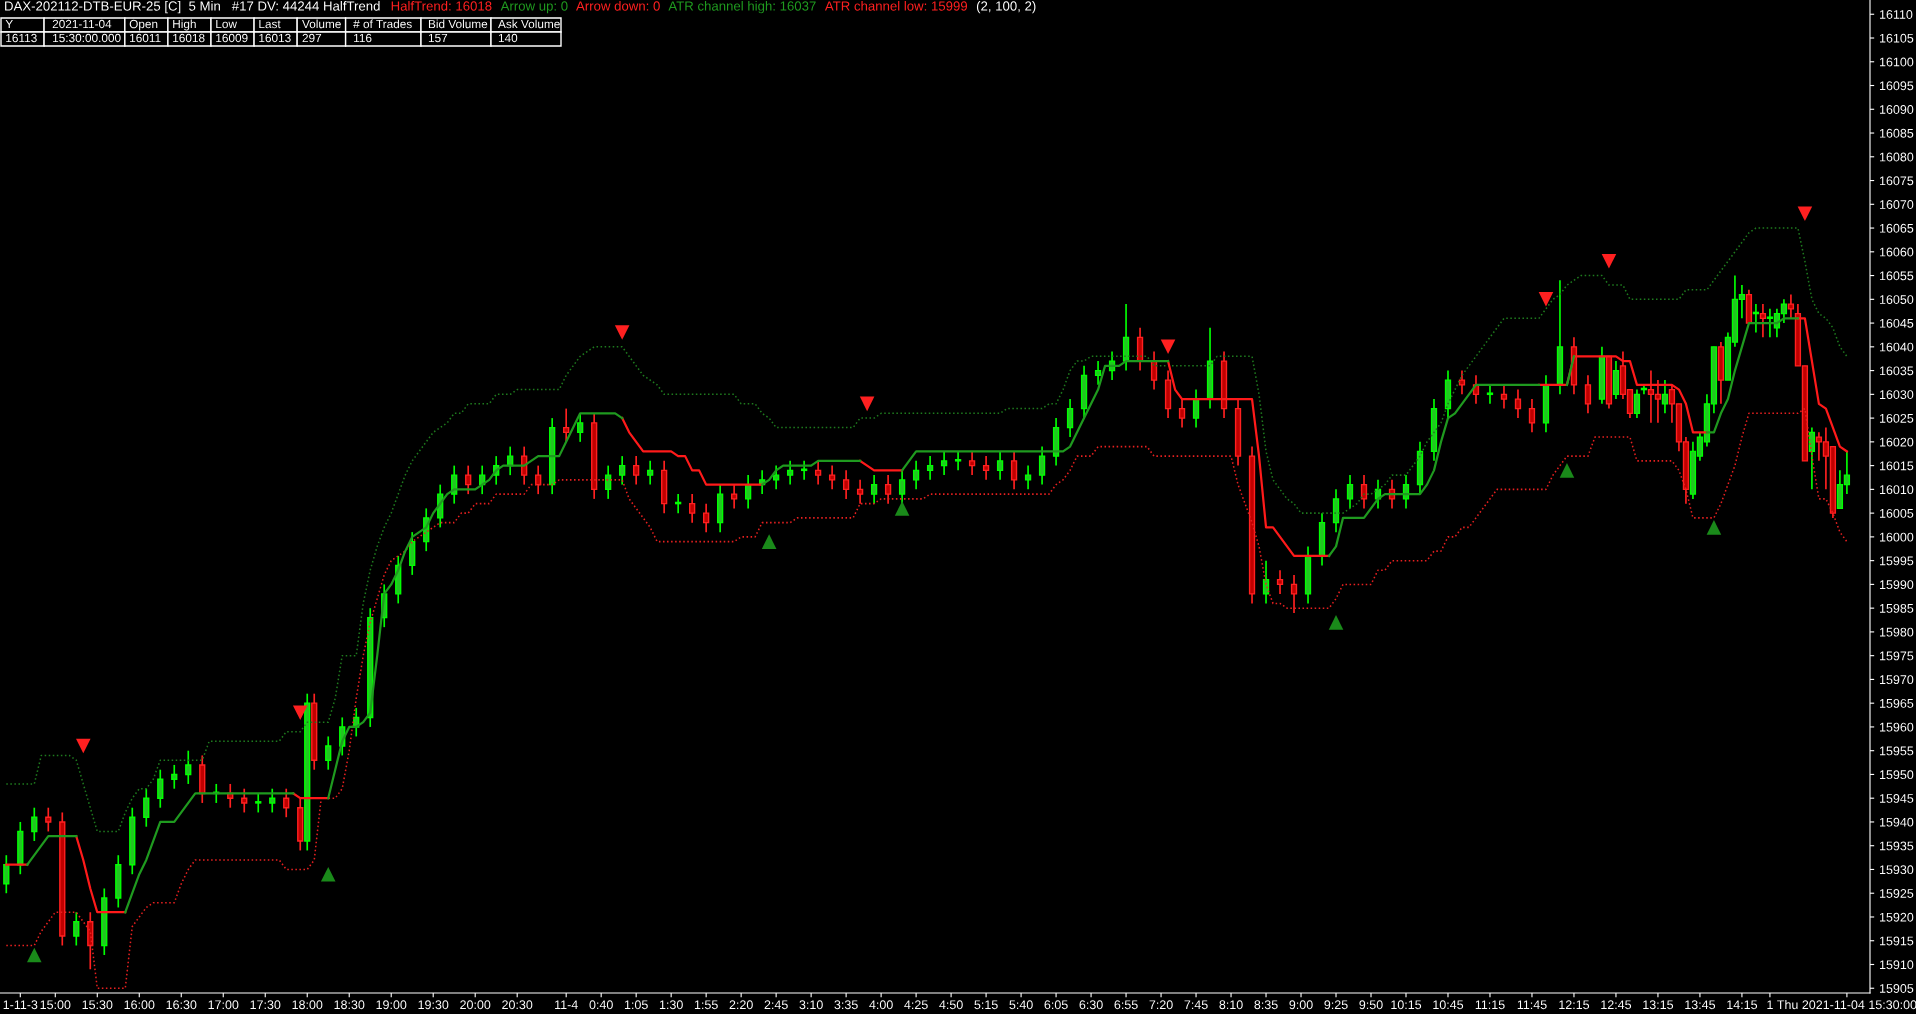  Describe the element at coordinates (508, 38) in the screenshot. I see `annotation: 140` at that location.